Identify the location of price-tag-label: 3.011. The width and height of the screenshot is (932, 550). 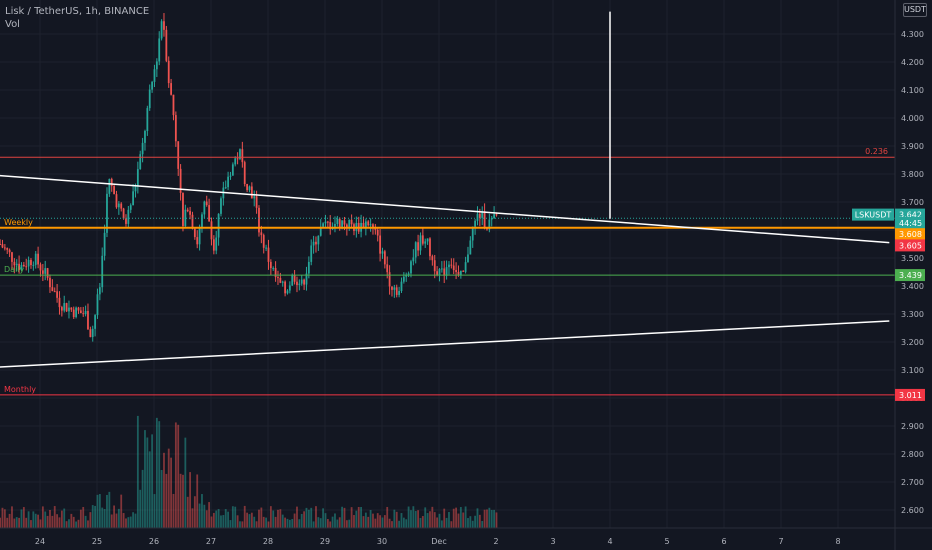
(910, 395).